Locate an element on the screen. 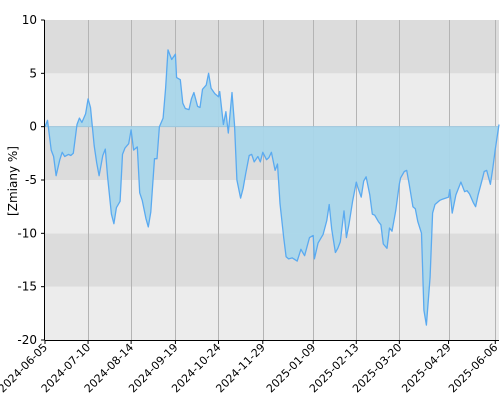 The image size is (500, 400). y-tick-label: -20 is located at coordinates (27, 340).